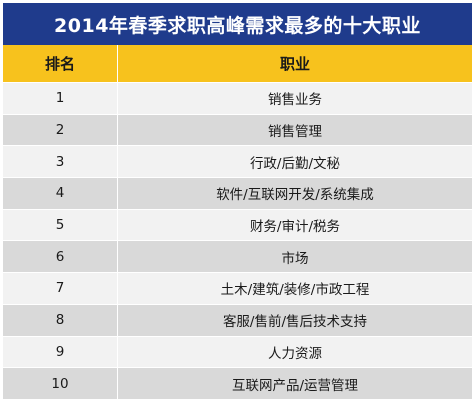  What do you see at coordinates (237, 130) in the screenshot?
I see `table-row: 2 销售管理` at bounding box center [237, 130].